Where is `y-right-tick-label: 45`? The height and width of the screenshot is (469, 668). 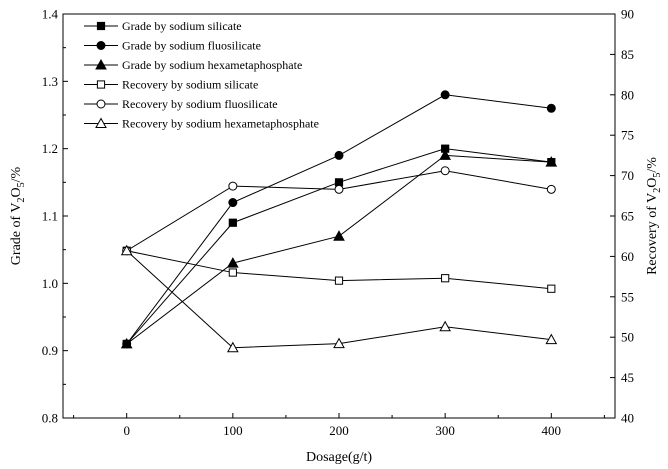 y-right-tick-label: 45 is located at coordinates (627, 377).